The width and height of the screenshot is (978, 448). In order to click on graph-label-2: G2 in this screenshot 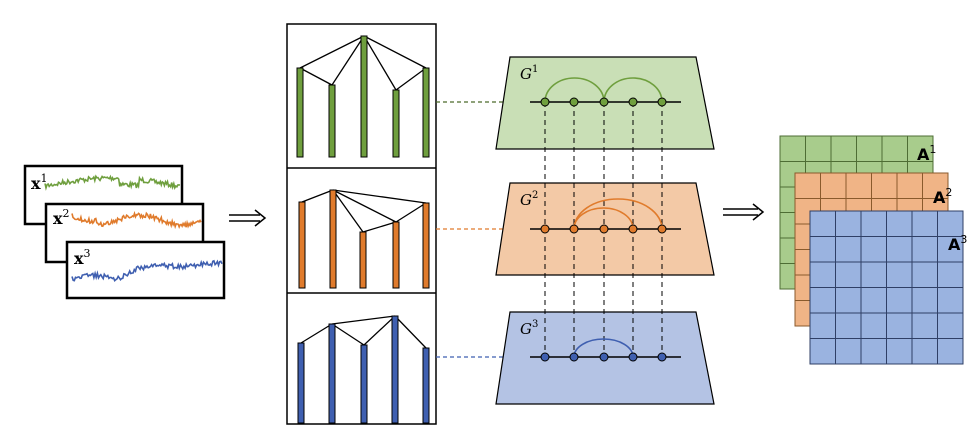, I will do `click(529, 199)`.